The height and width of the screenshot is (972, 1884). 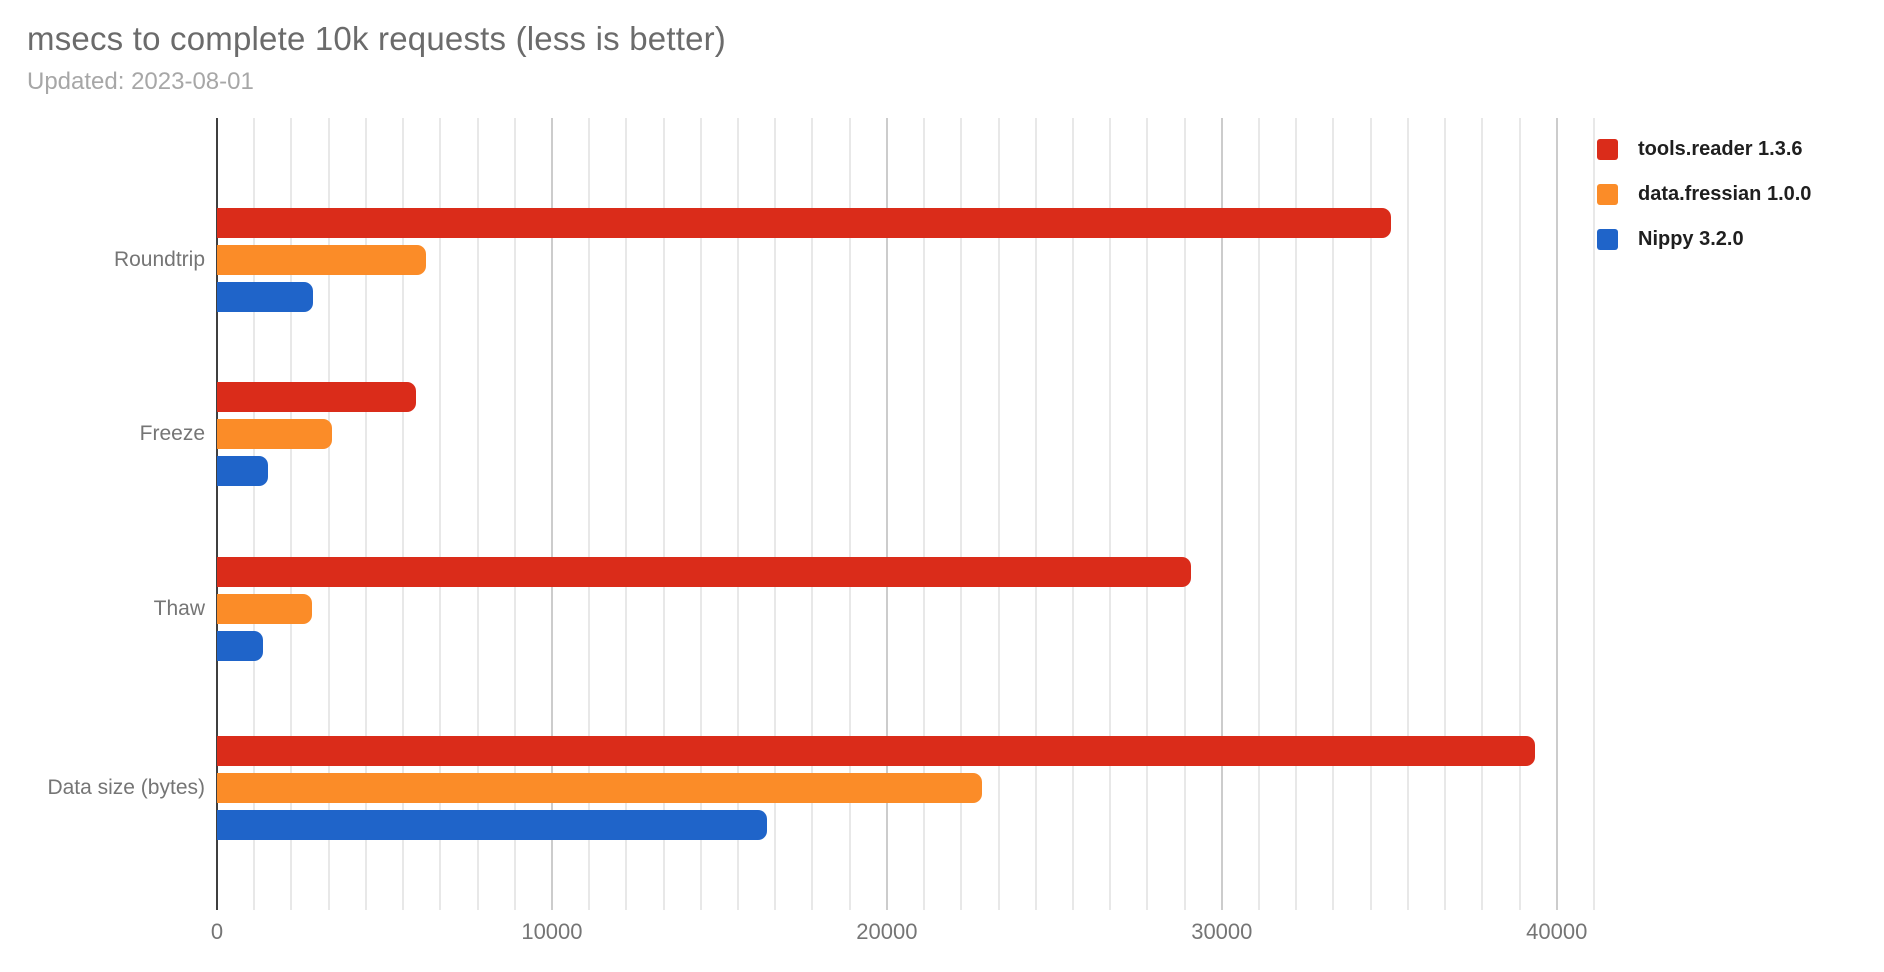 What do you see at coordinates (1691, 239) in the screenshot?
I see `legend-label: Nippy 3.2.0` at bounding box center [1691, 239].